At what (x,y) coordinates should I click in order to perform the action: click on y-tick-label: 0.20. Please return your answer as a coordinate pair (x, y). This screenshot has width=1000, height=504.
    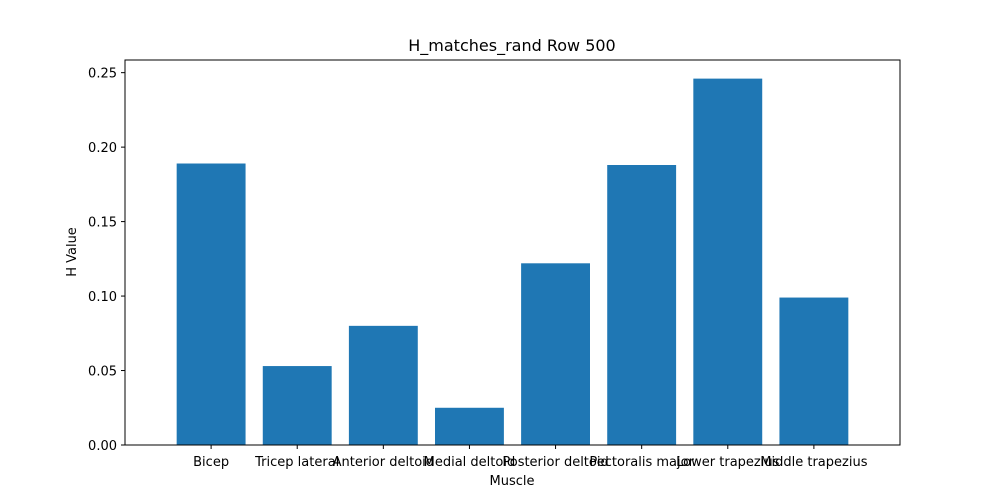
    Looking at the image, I should click on (102, 148).